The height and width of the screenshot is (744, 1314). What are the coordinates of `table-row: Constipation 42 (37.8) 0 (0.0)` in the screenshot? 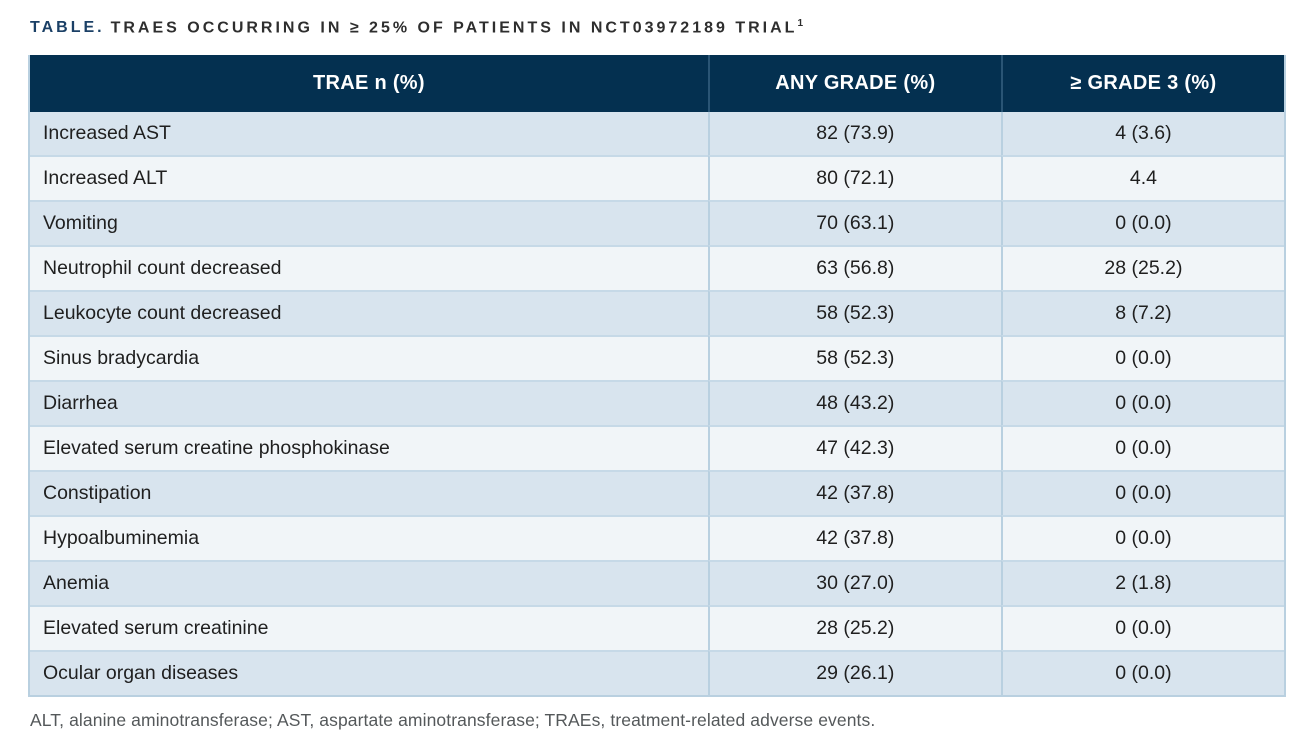 It's located at (657, 493).